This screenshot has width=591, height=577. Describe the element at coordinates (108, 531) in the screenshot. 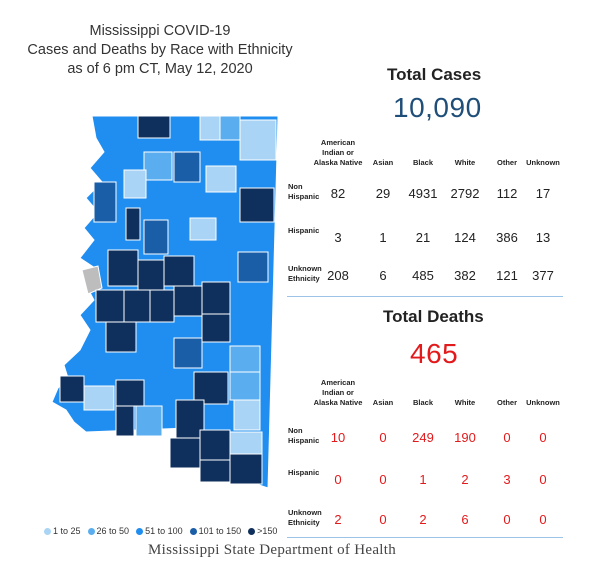

I see `legend-item: 26 to 50` at that location.